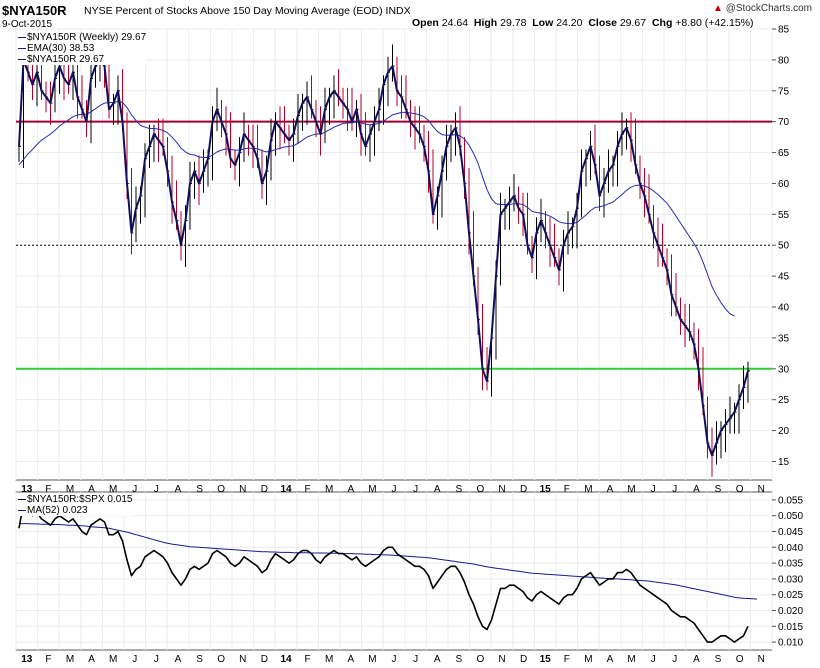 The width and height of the screenshot is (820, 668). What do you see at coordinates (784, 431) in the screenshot?
I see `price-tick-label: 20` at bounding box center [784, 431].